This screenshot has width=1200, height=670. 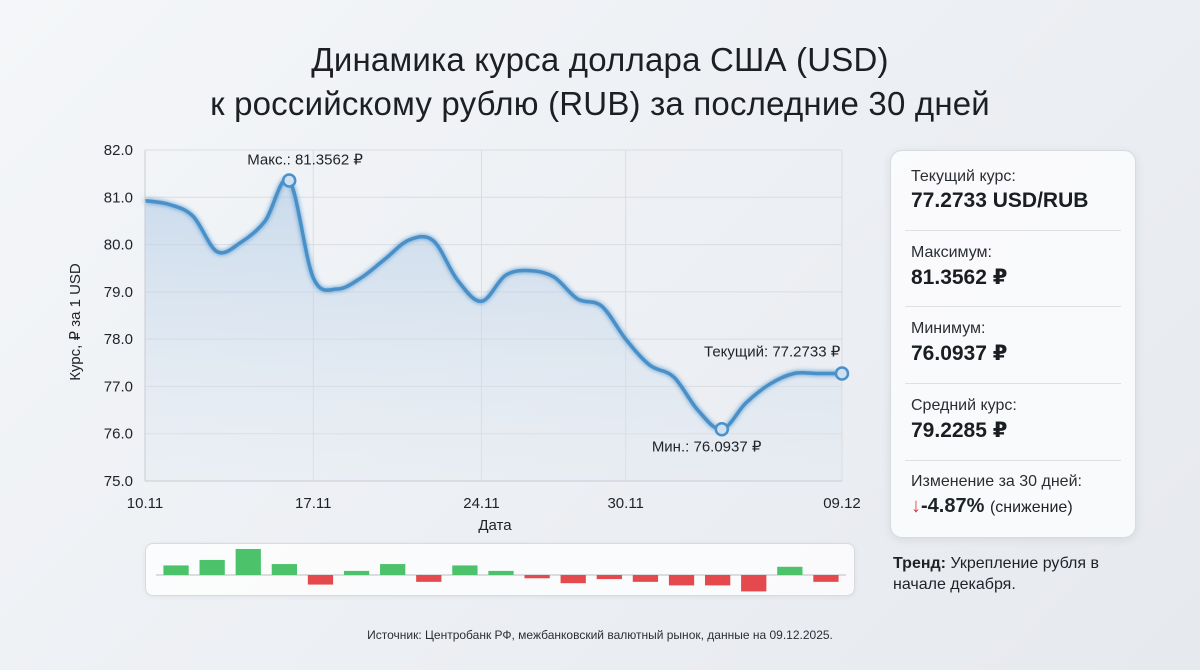 What do you see at coordinates (118, 292) in the screenshot?
I see `y-tick-label: 79.0` at bounding box center [118, 292].